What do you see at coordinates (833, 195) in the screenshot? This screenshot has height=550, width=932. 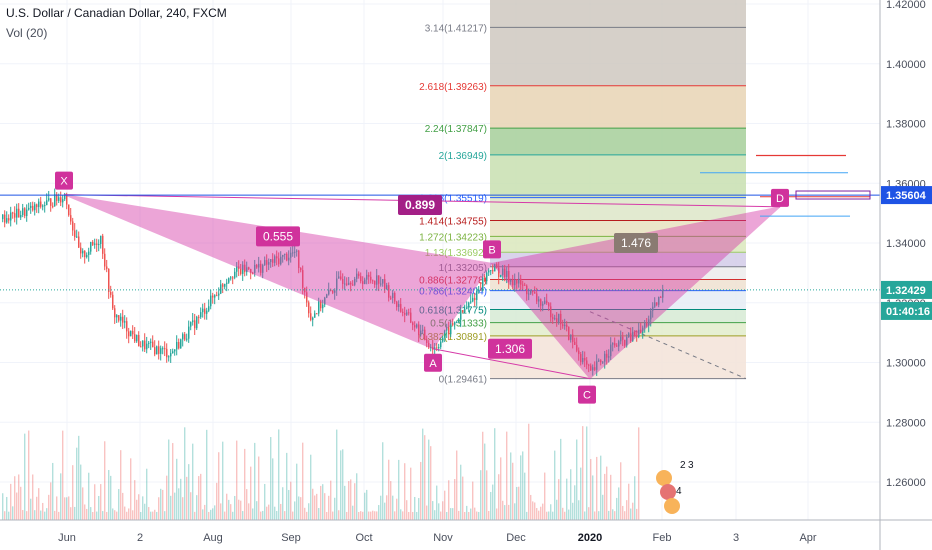 I see `projection-box` at bounding box center [833, 195].